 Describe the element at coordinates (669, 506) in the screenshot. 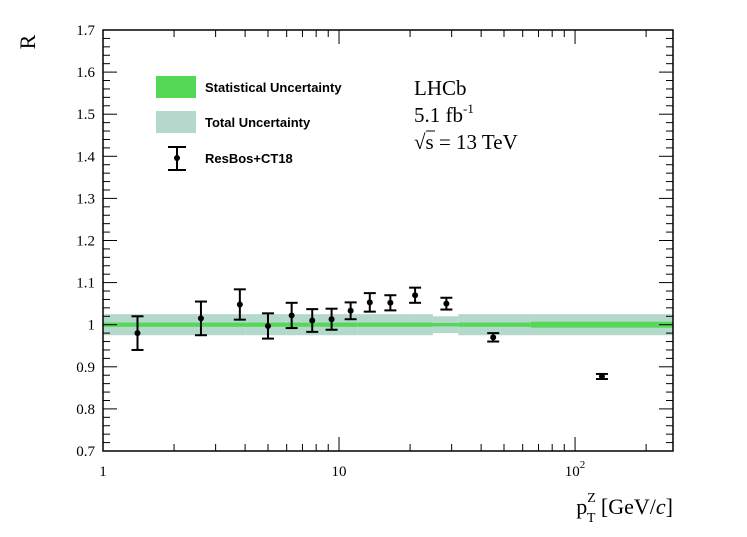

I see `x-axis-label-unit-close: ]` at that location.